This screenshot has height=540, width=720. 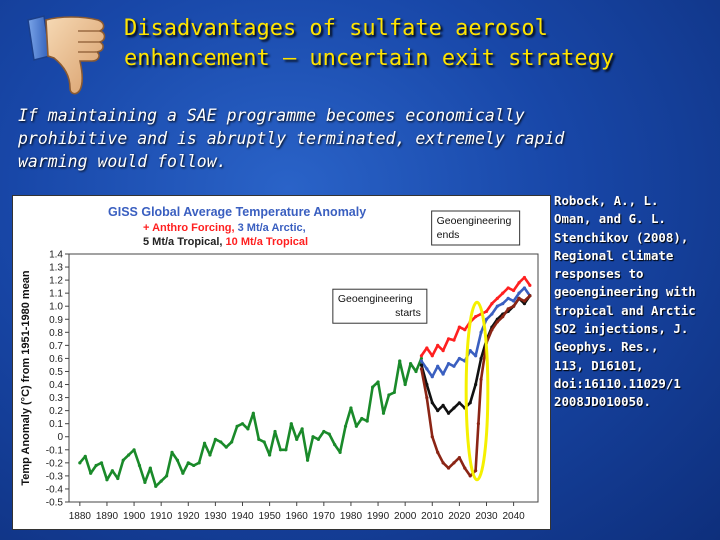 What do you see at coordinates (56, 255) in the screenshot?
I see `y-tick-label: 1.4` at bounding box center [56, 255].